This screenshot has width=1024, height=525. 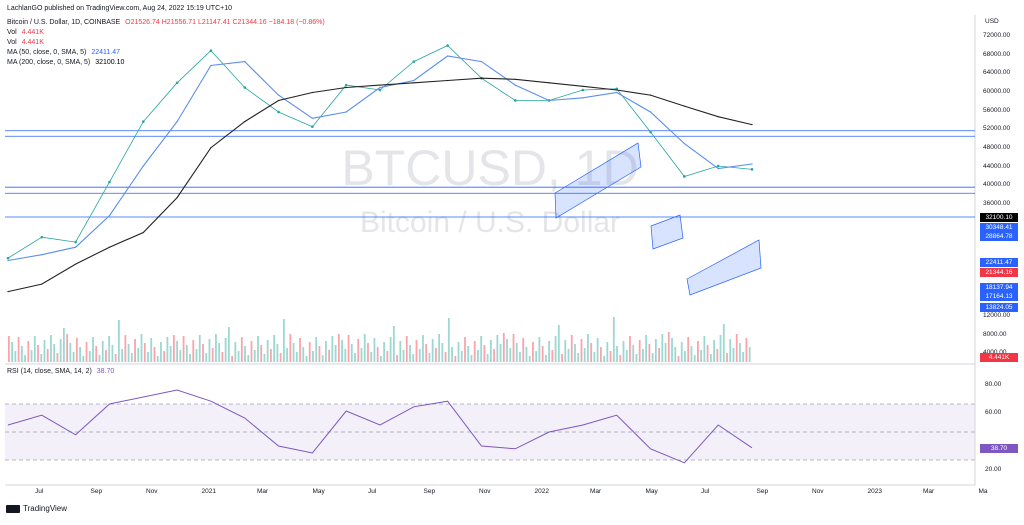 I want to click on legend-rsi-row: RSI (14, close, SMA, 14, 2) 38.70, so click(x=60, y=371).